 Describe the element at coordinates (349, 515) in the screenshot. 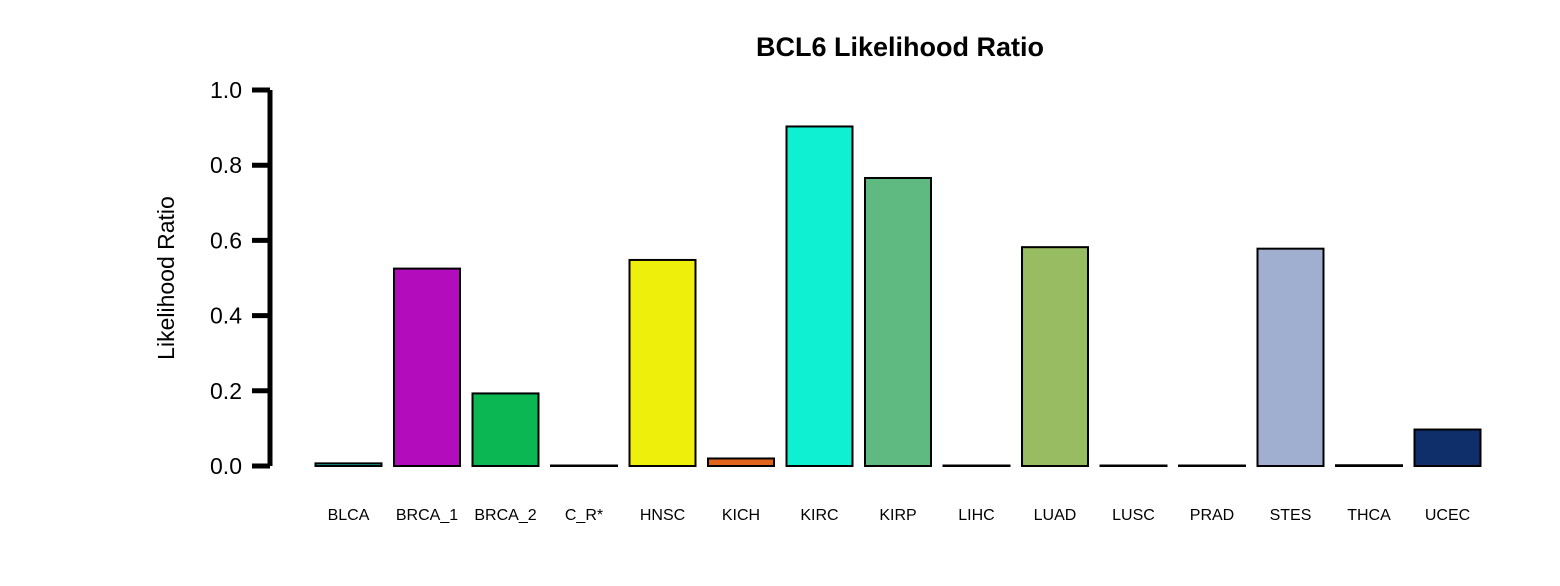

I see `x-tick-label: BLCA` at that location.